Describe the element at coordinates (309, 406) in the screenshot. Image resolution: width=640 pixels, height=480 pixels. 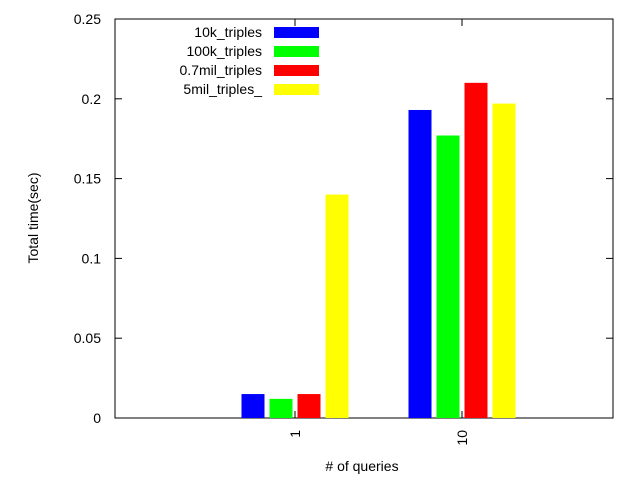
I see `bar-0.7mil_triples-q1` at that location.